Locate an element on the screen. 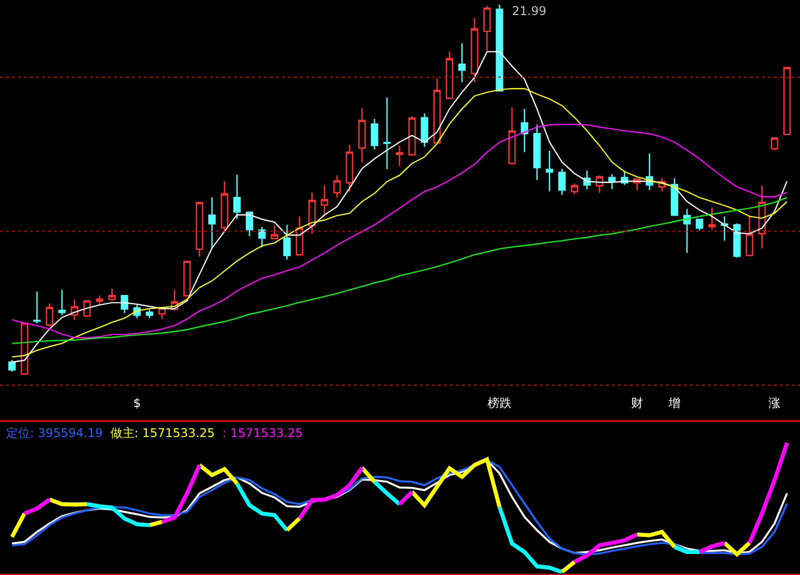  x-tick-label: 财 is located at coordinates (637, 403).